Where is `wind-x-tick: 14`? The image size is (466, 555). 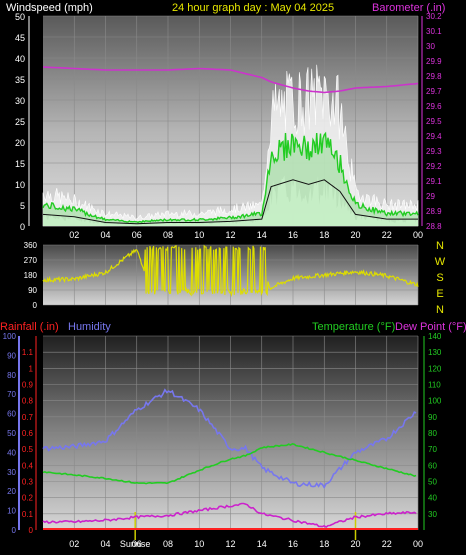
wind-x-tick: 14 is located at coordinates (262, 235).